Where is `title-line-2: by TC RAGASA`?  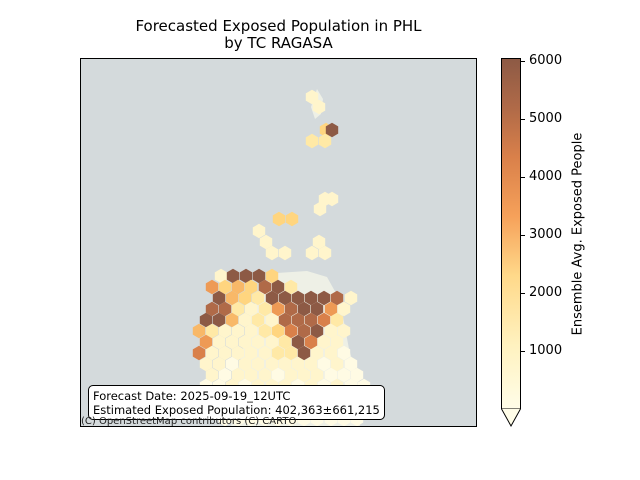 title-line-2: by TC RAGASA is located at coordinates (278, 43).